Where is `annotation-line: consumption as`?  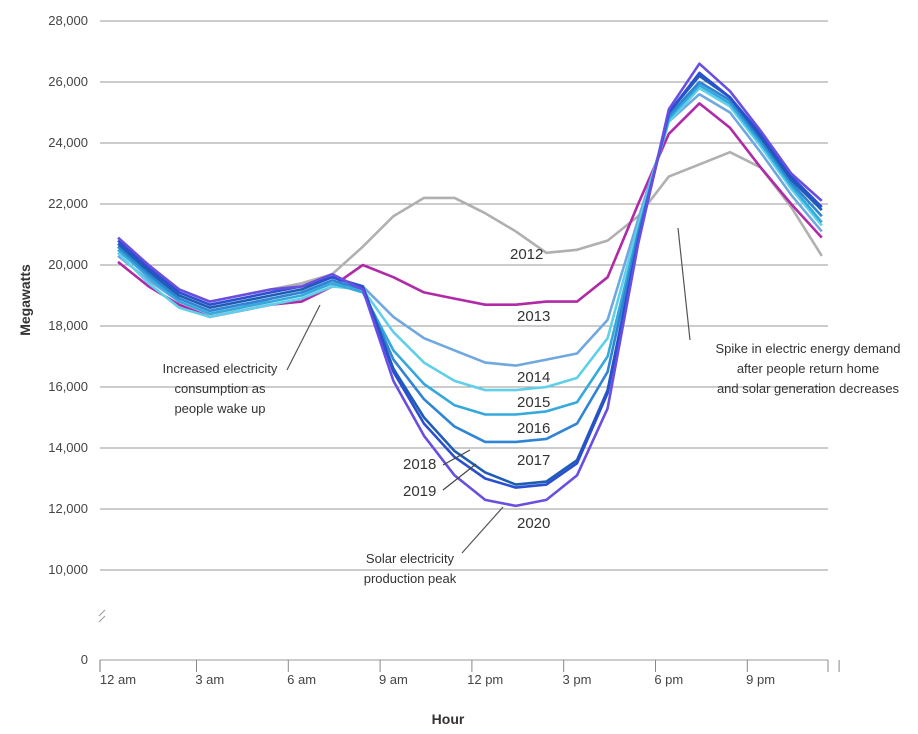 annotation-line: consumption as is located at coordinates (220, 388).